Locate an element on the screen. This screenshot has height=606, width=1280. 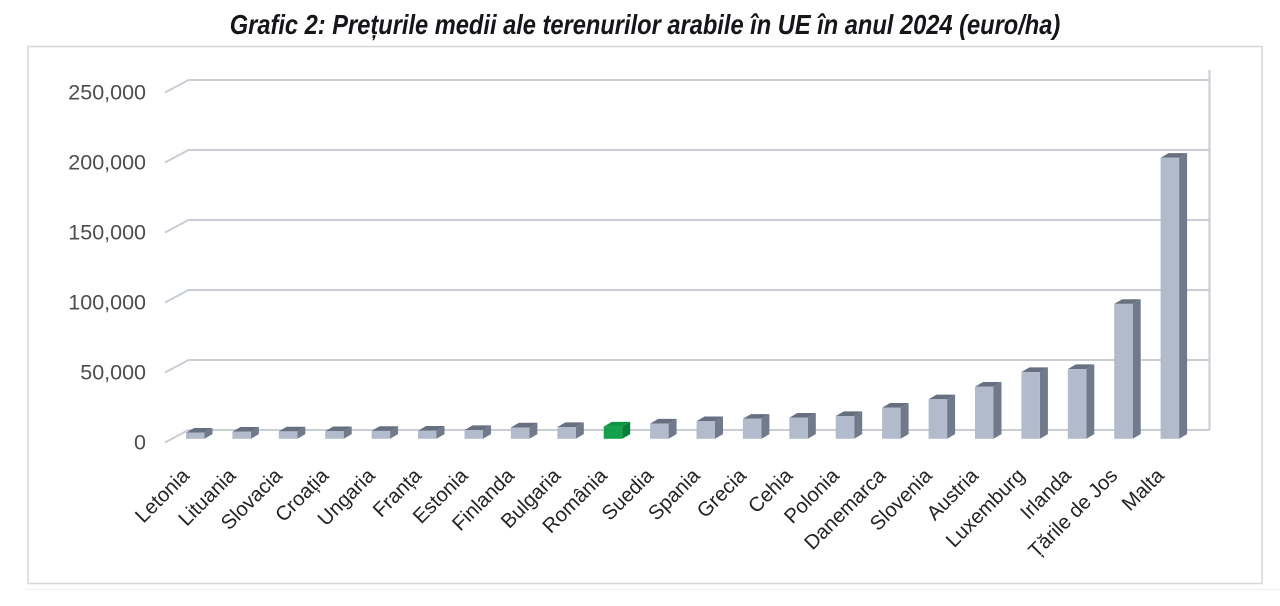
svg-text: 200,000 is located at coordinates (107, 163).